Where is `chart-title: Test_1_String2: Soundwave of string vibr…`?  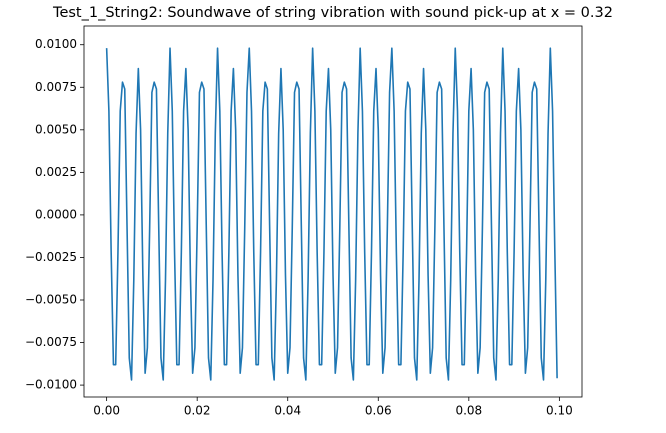 chart-title: Test_1_String2: Soundwave of string vibr… is located at coordinates (332, 13).